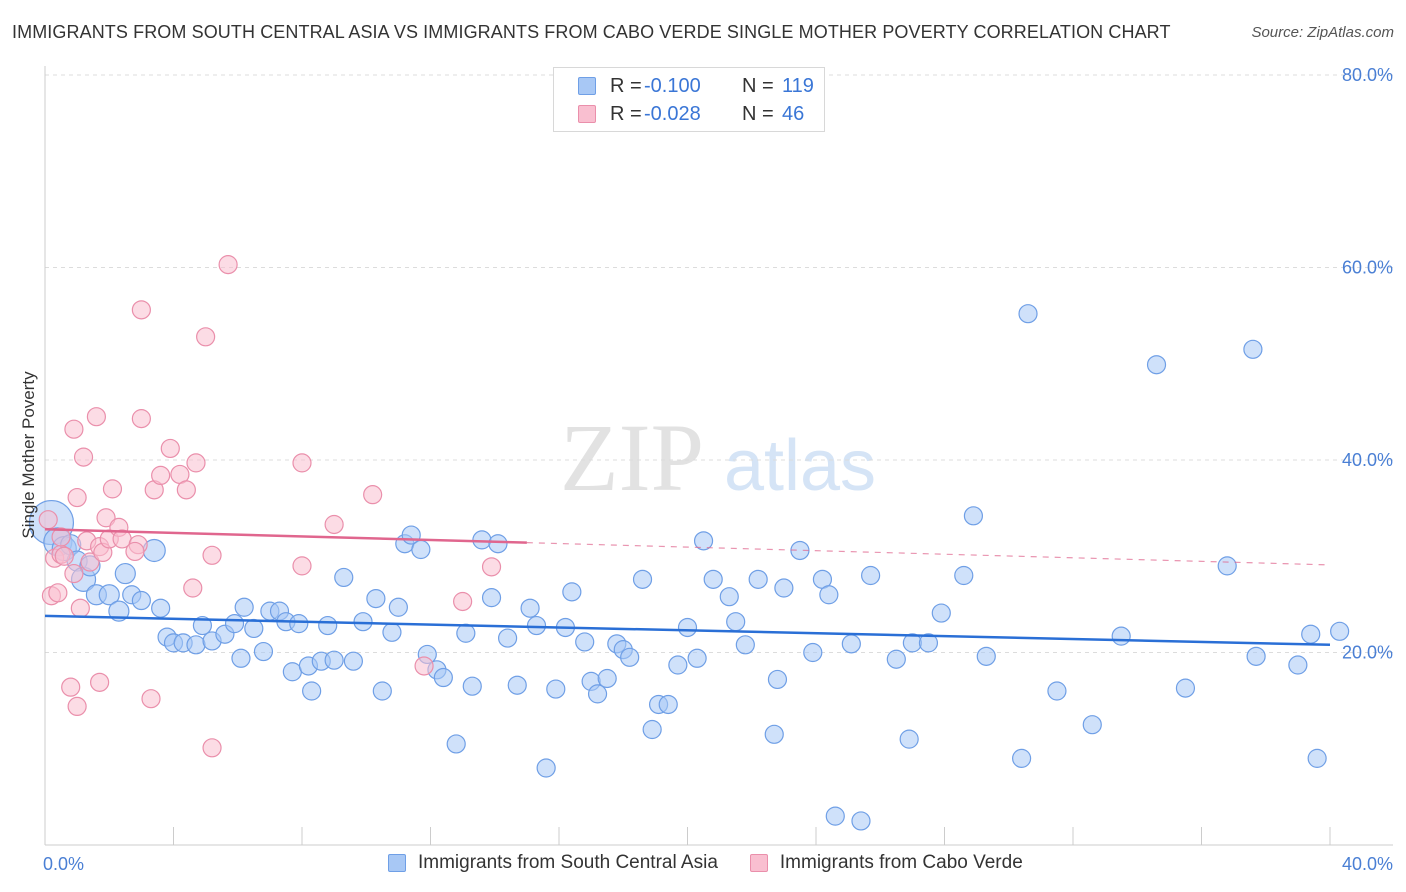  I want to click on y-tick-label: 60.0%, so click(1367, 268).